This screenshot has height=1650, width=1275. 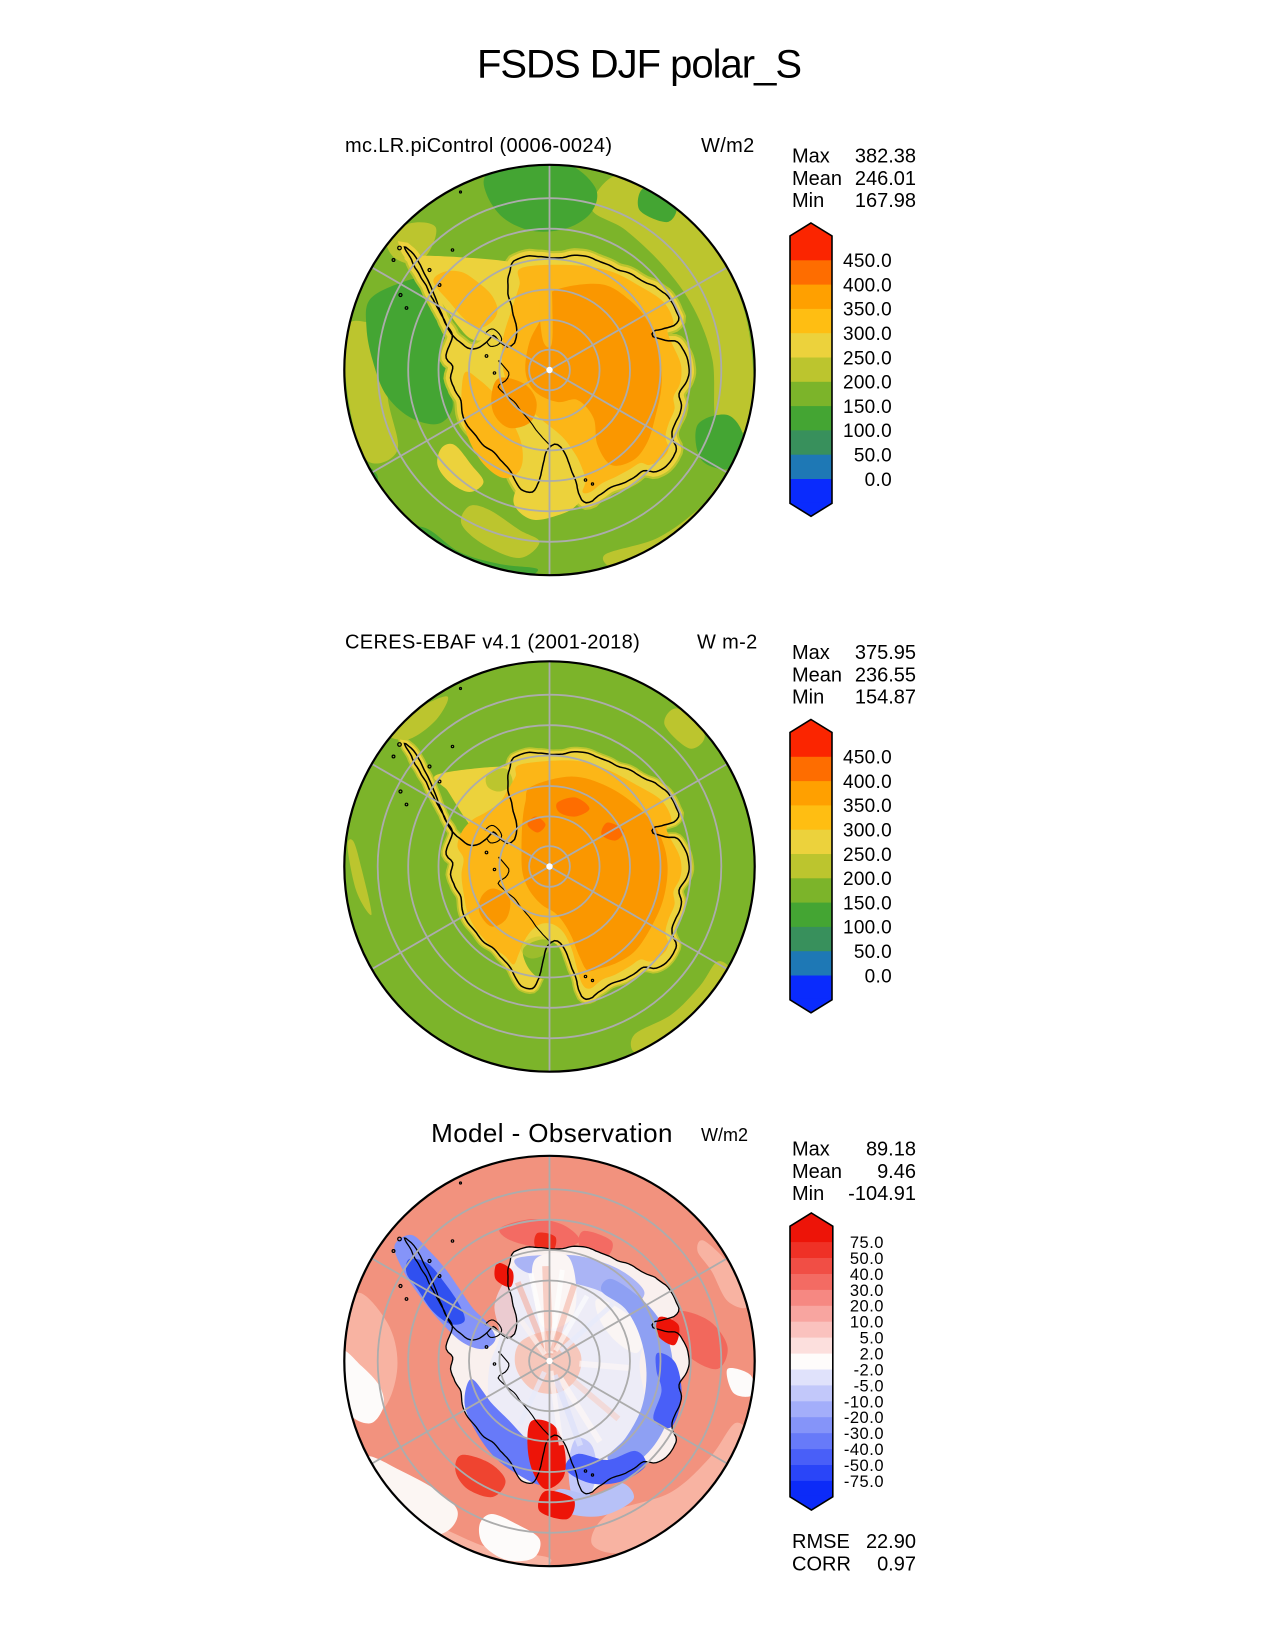 I want to click on svg-text: 236.55, so click(x=885, y=675).